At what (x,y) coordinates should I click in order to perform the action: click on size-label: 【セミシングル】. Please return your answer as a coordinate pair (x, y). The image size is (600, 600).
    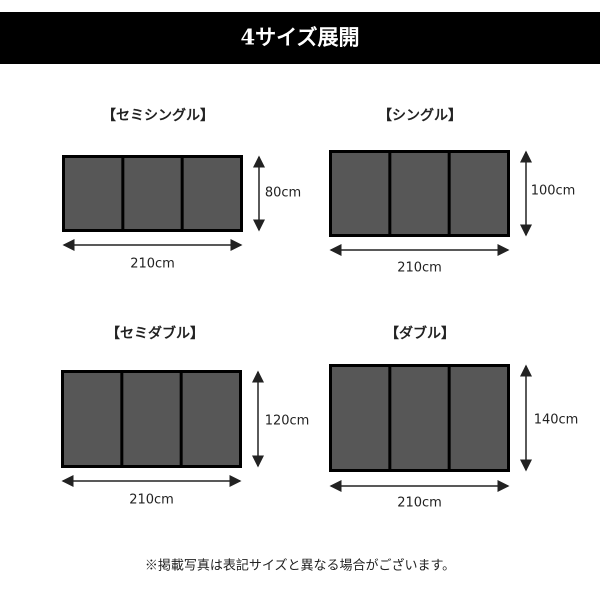
    Looking at the image, I should click on (158, 115).